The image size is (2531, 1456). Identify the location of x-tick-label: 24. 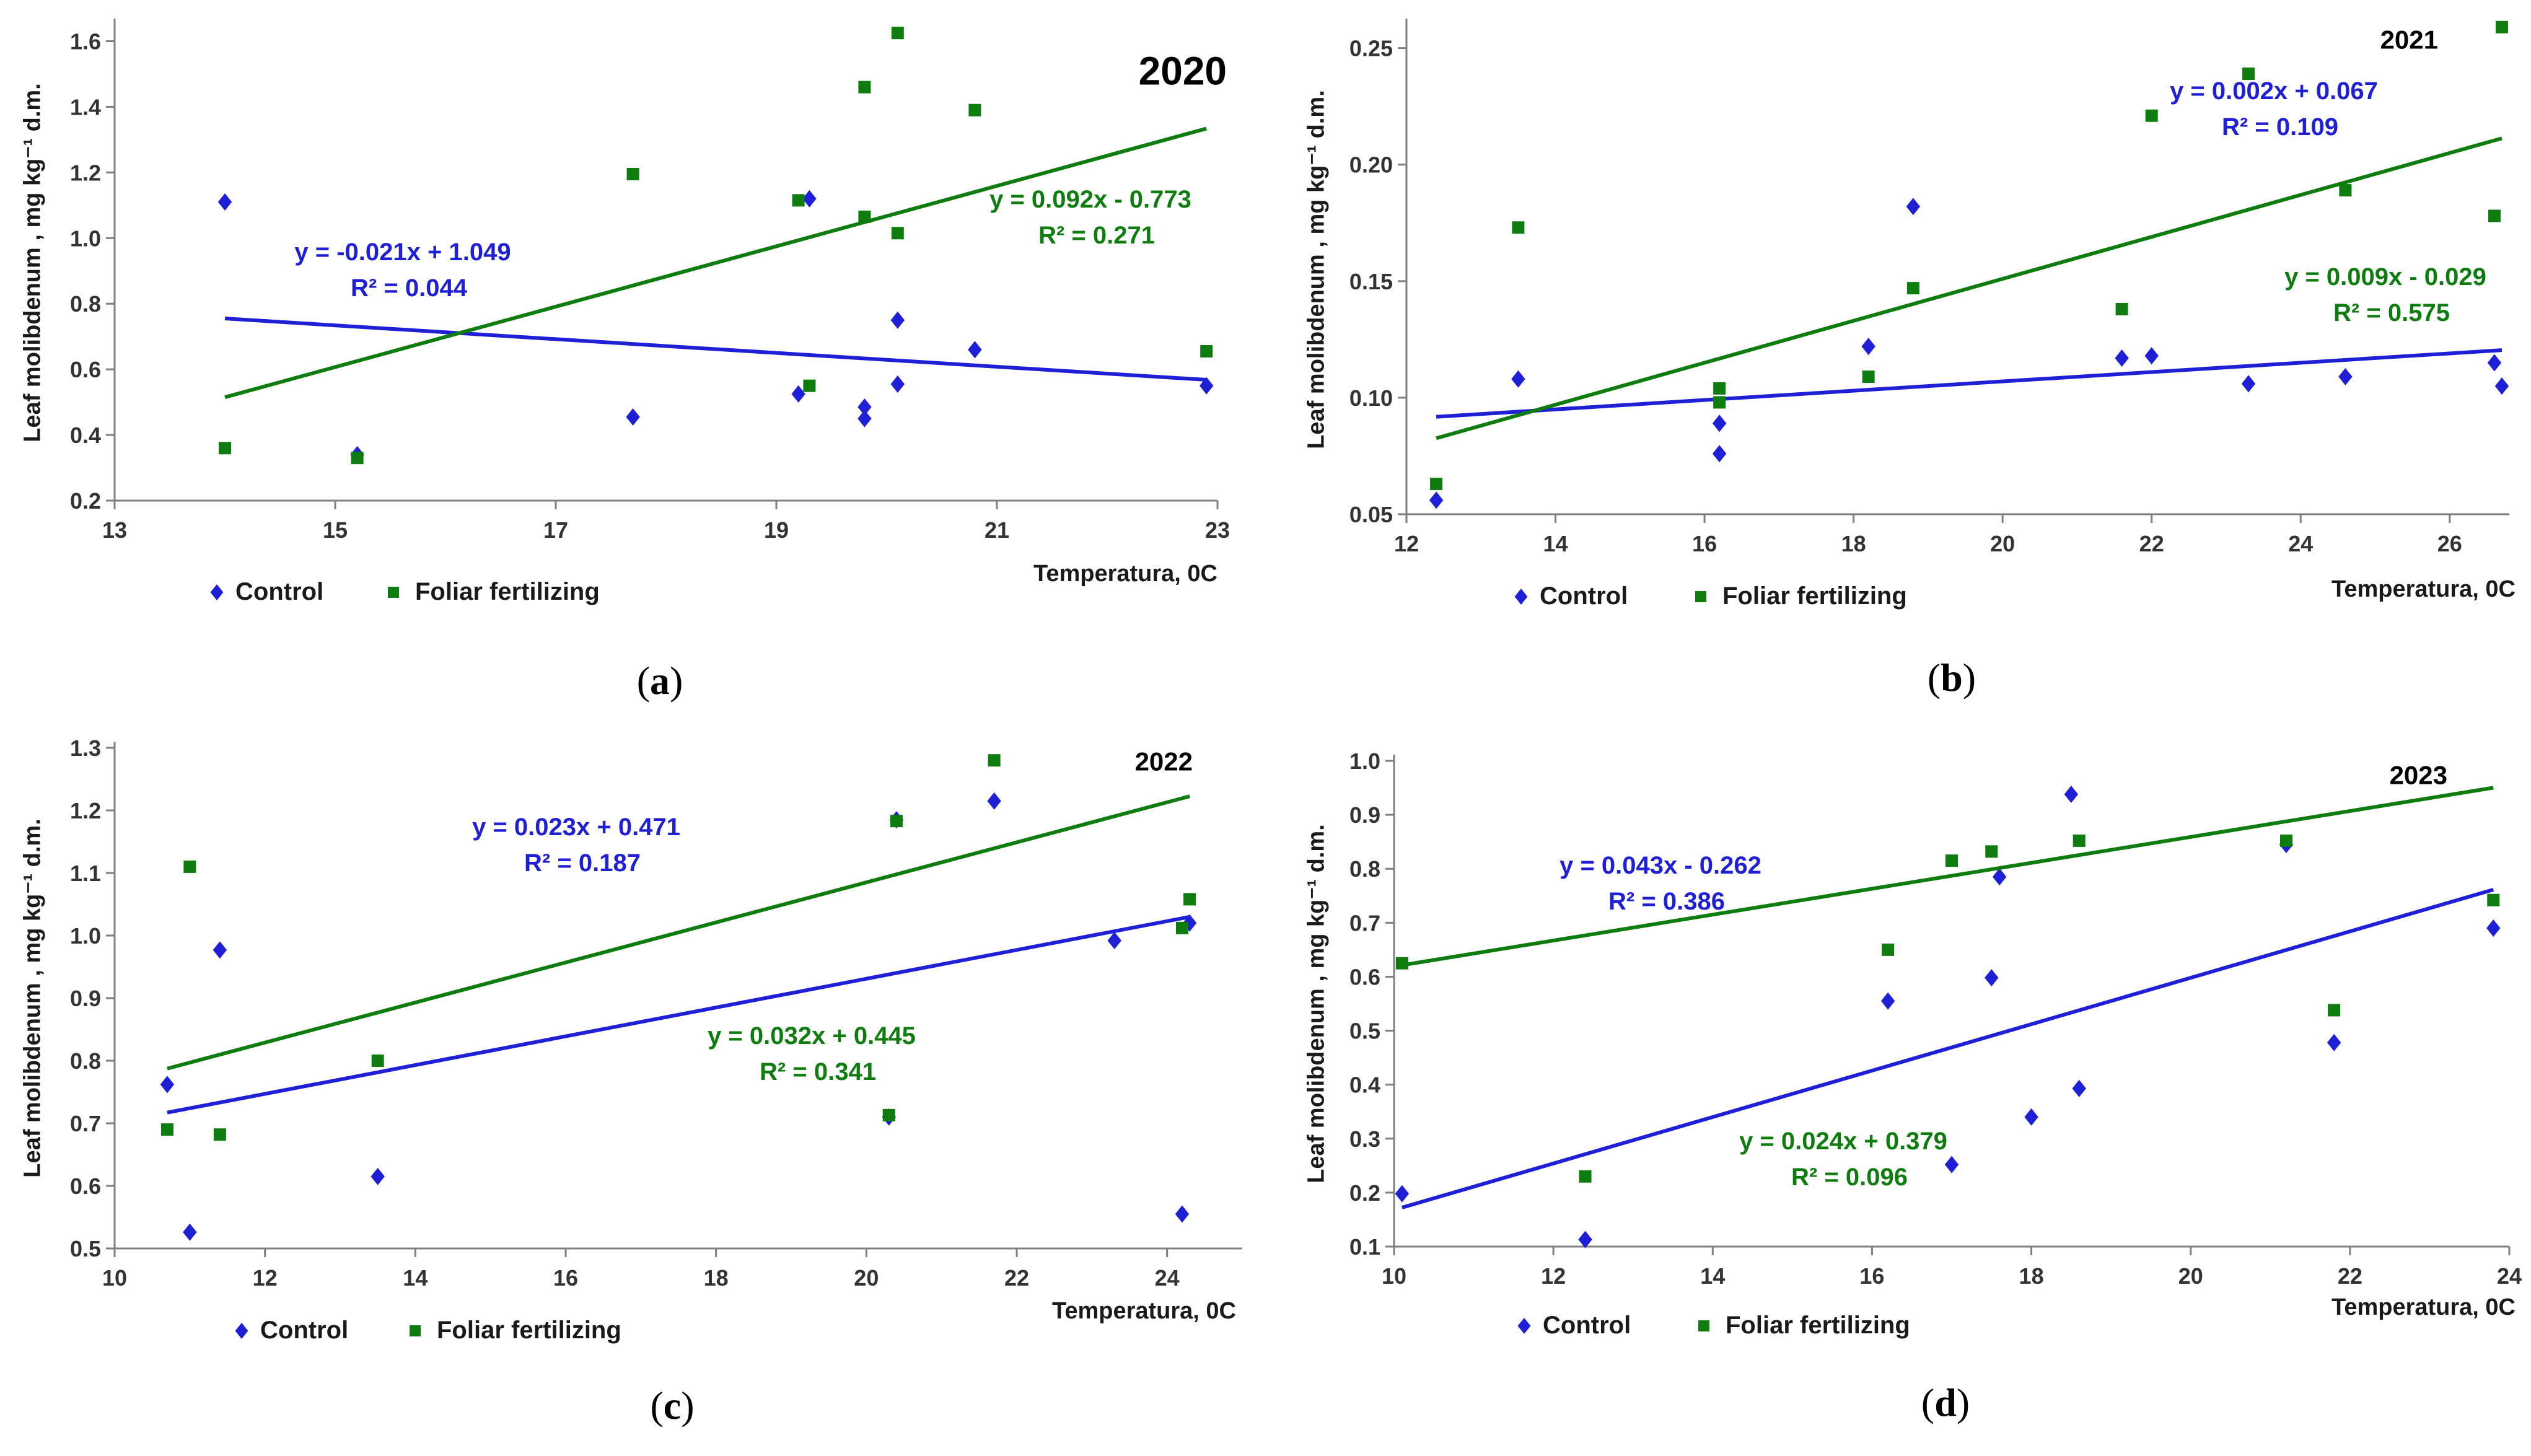
(2509, 1276).